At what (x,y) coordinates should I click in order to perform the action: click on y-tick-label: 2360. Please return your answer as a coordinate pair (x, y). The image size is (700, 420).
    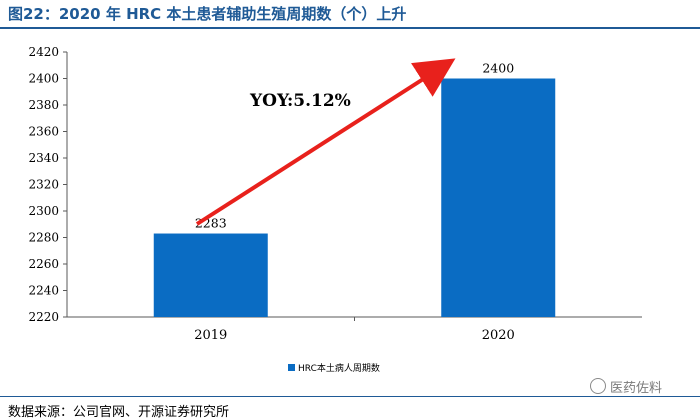
    Looking at the image, I should click on (43, 132).